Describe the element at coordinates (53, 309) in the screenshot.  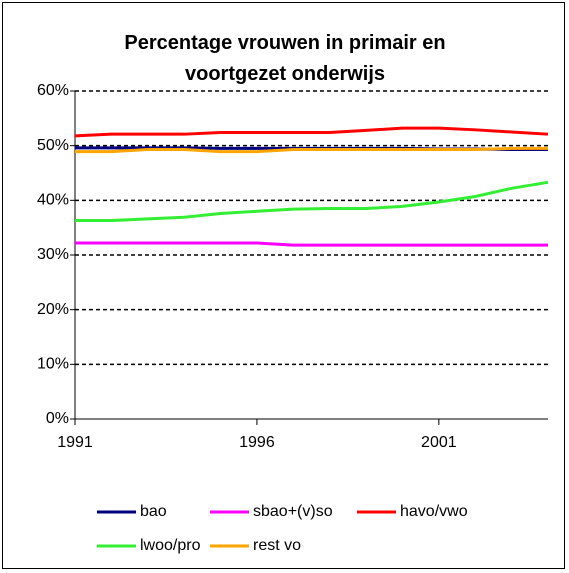
I see `y-tick-label: 20%` at that location.